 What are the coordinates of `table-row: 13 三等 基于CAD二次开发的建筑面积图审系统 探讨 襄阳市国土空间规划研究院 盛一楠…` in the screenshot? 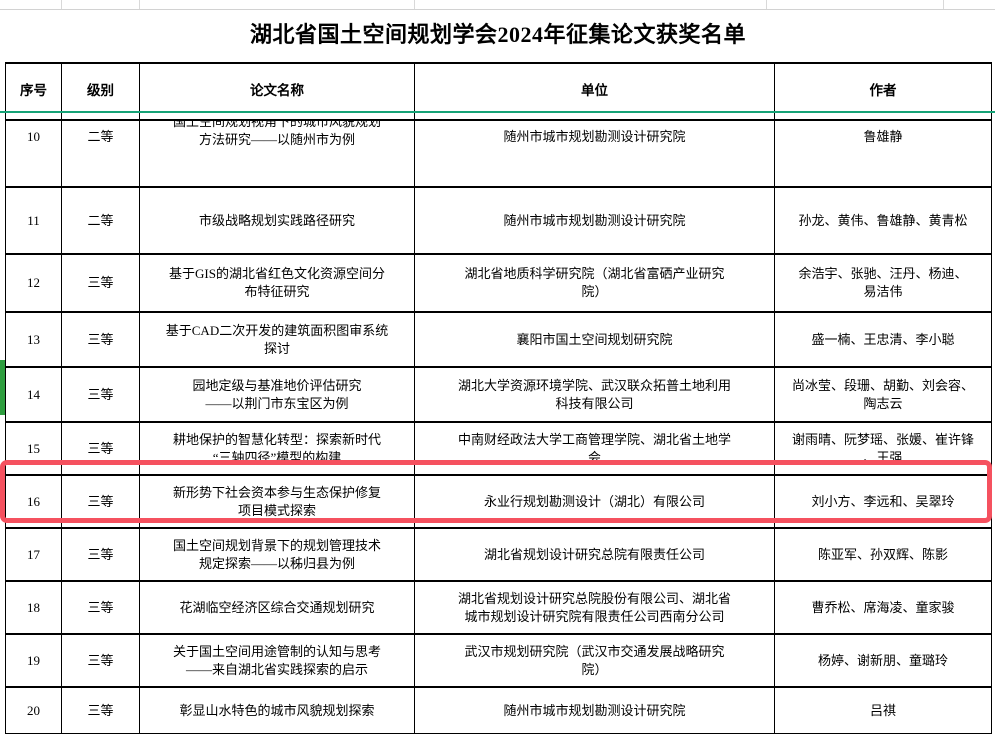 It's located at (498, 339).